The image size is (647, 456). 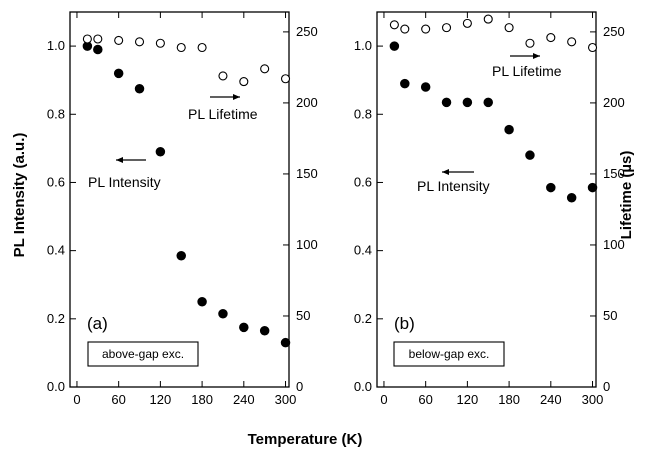 What do you see at coordinates (97, 323) in the screenshot?
I see `panel-label: (a)` at bounding box center [97, 323].